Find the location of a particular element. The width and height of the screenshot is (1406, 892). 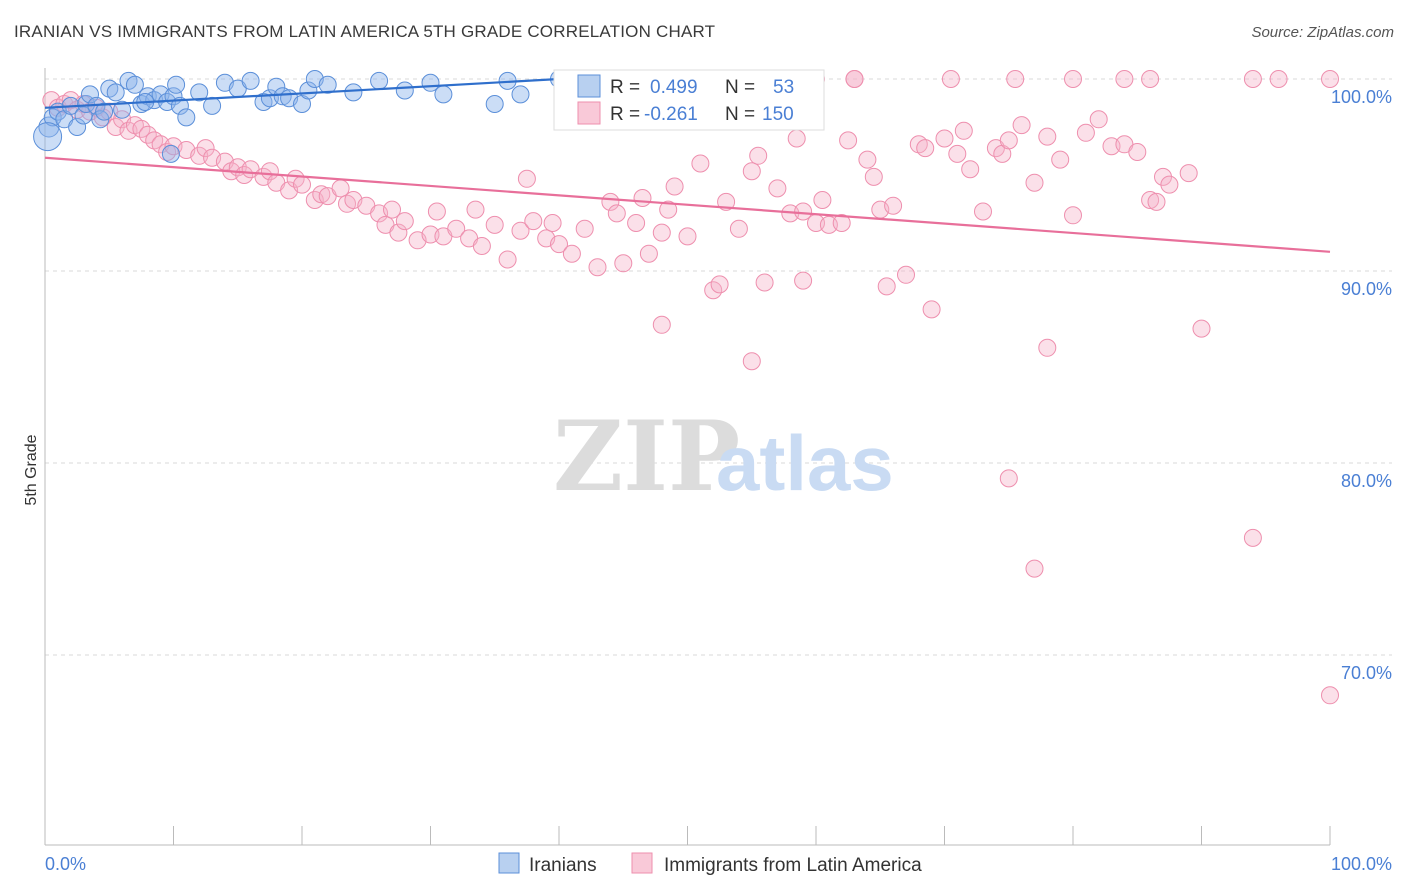

iranians-r-label: R = is located at coordinates (625, 87).